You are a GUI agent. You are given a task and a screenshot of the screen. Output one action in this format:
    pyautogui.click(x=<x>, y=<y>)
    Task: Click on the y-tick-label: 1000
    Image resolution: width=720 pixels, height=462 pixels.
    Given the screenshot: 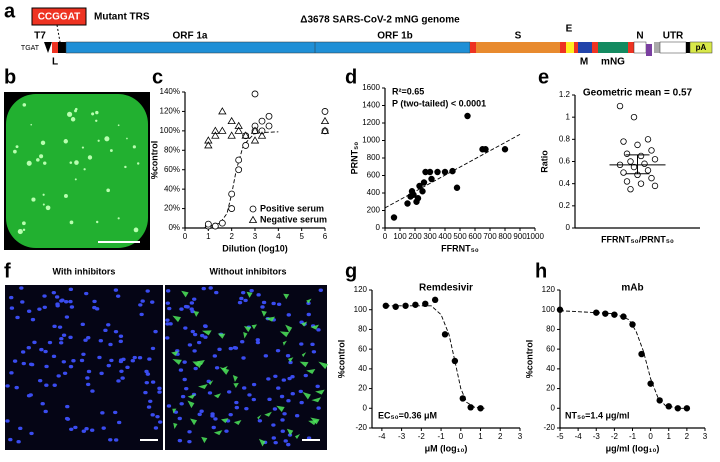 What is the action you would take?
    pyautogui.click(x=371, y=140)
    